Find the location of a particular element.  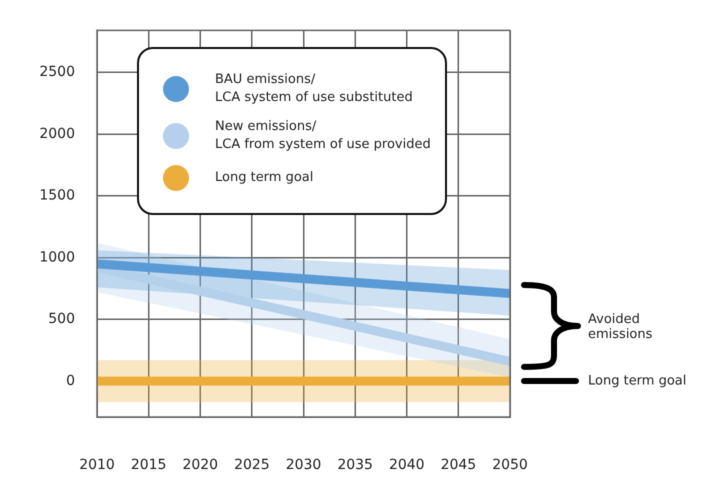

x-tick-label: 2040 is located at coordinates (406, 465).